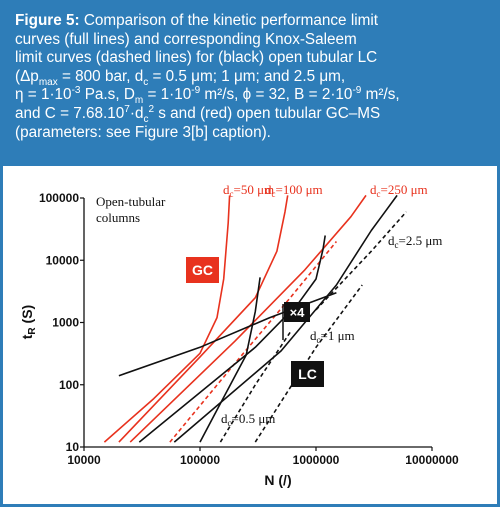 The height and width of the screenshot is (507, 500). What do you see at coordinates (248, 190) in the screenshot?
I see `gc-dc-50-label: dc=50 μm` at bounding box center [248, 190].